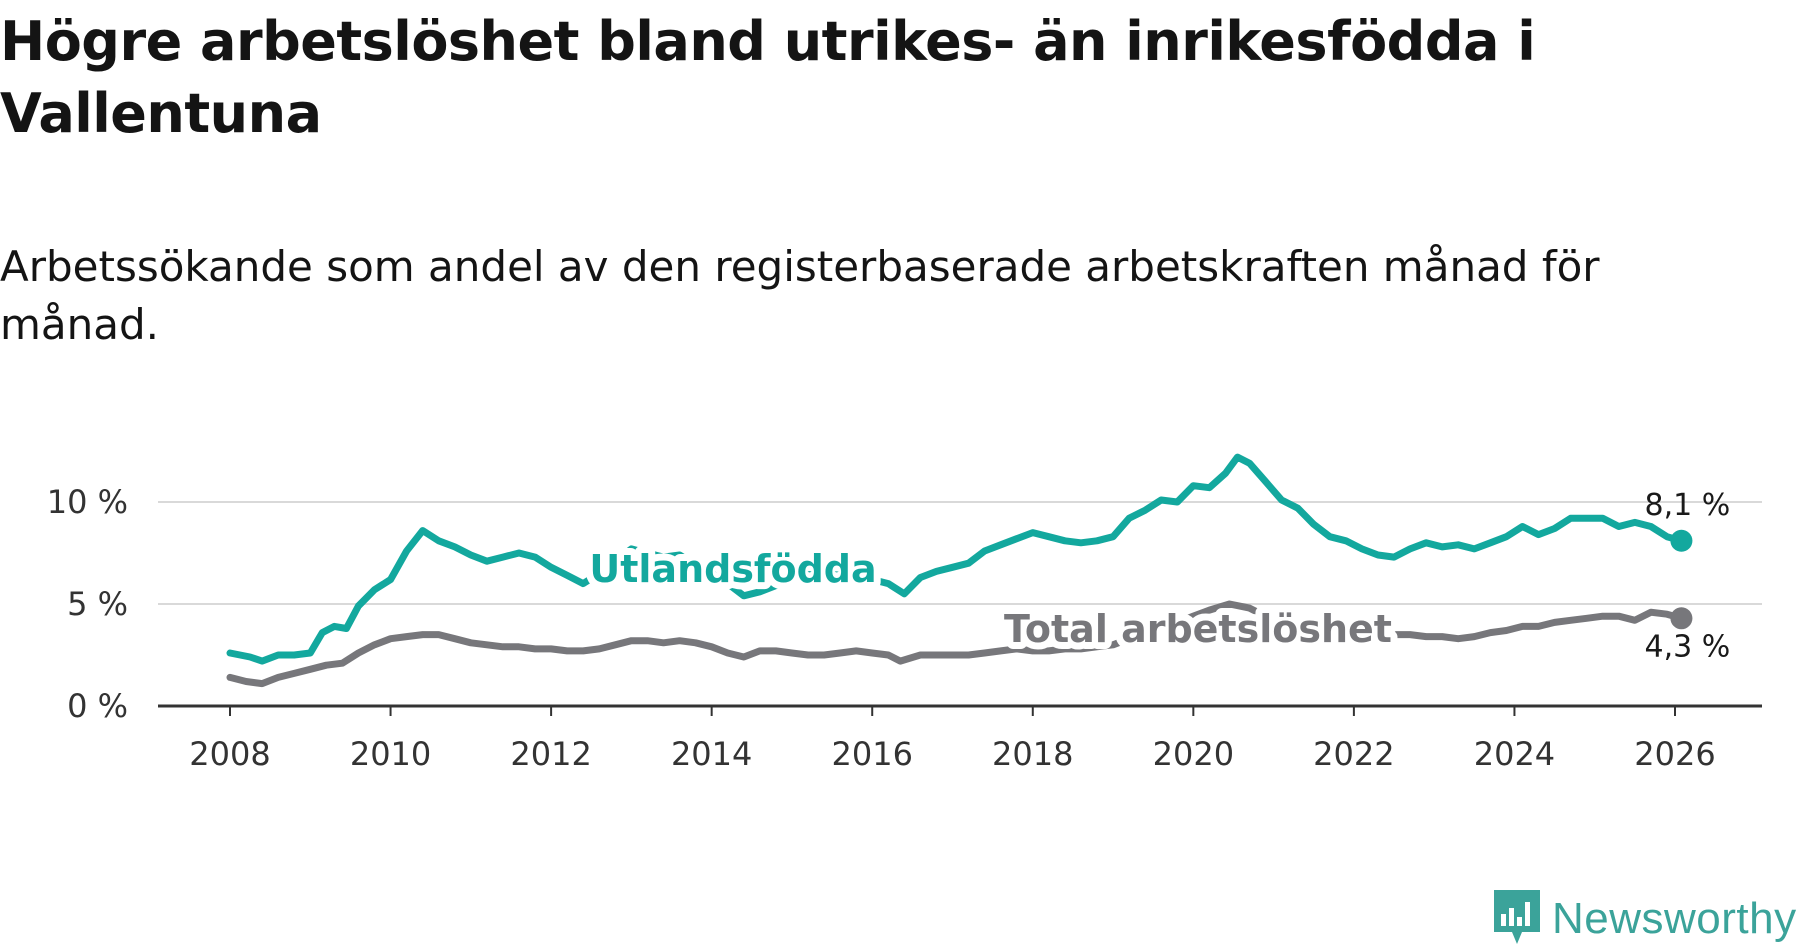 The height and width of the screenshot is (950, 1800). What do you see at coordinates (1032, 754) in the screenshot?
I see `x-tick-label: 2018` at bounding box center [1032, 754].